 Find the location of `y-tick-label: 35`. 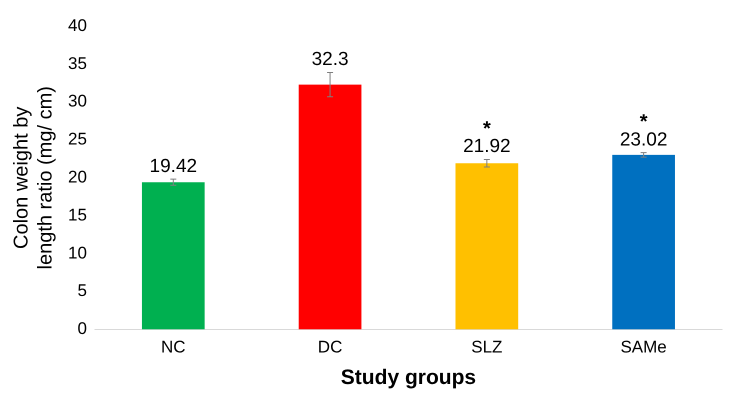

y-tick-label: 35 is located at coordinates (77, 63).